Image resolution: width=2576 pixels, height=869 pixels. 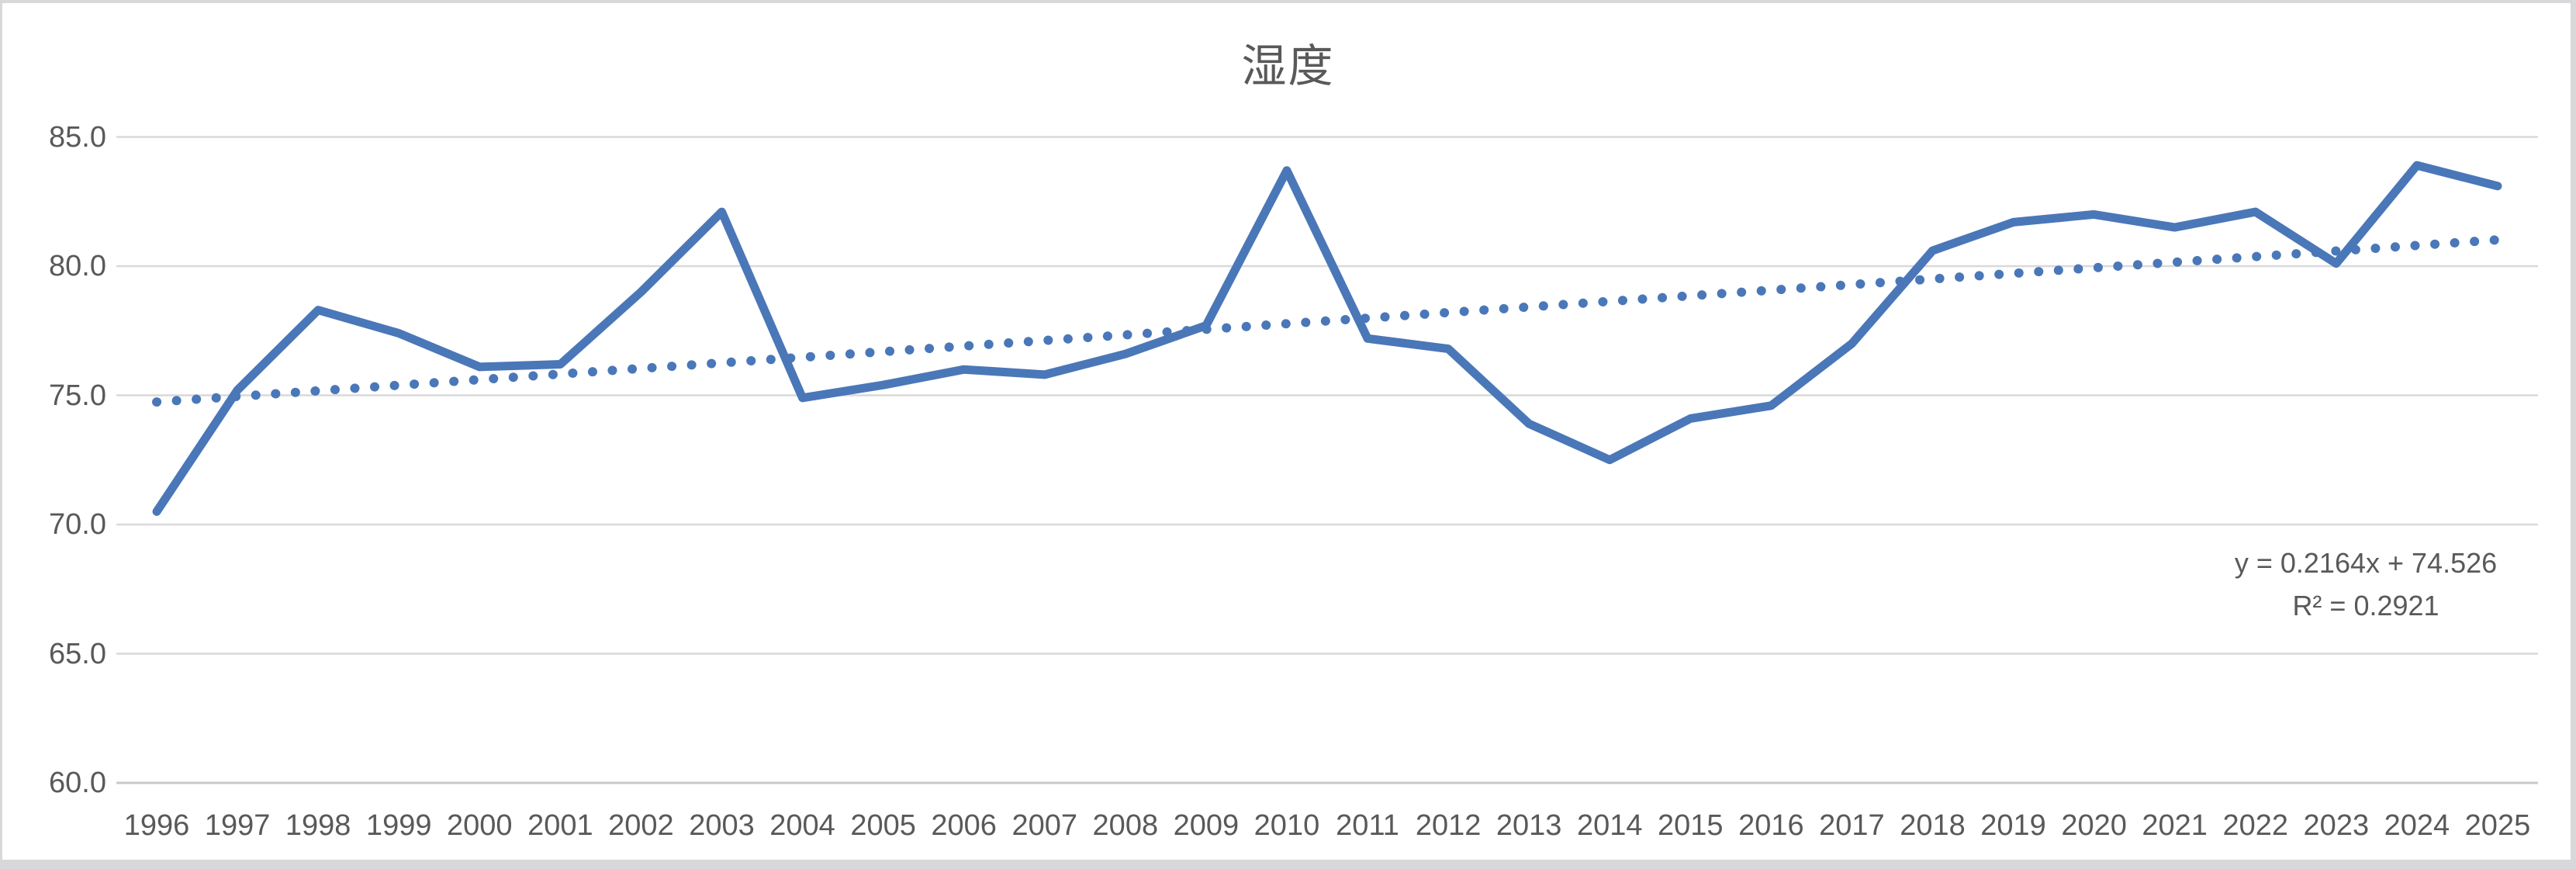 What do you see at coordinates (1771, 826) in the screenshot?
I see `x-axis-label: 2016` at bounding box center [1771, 826].